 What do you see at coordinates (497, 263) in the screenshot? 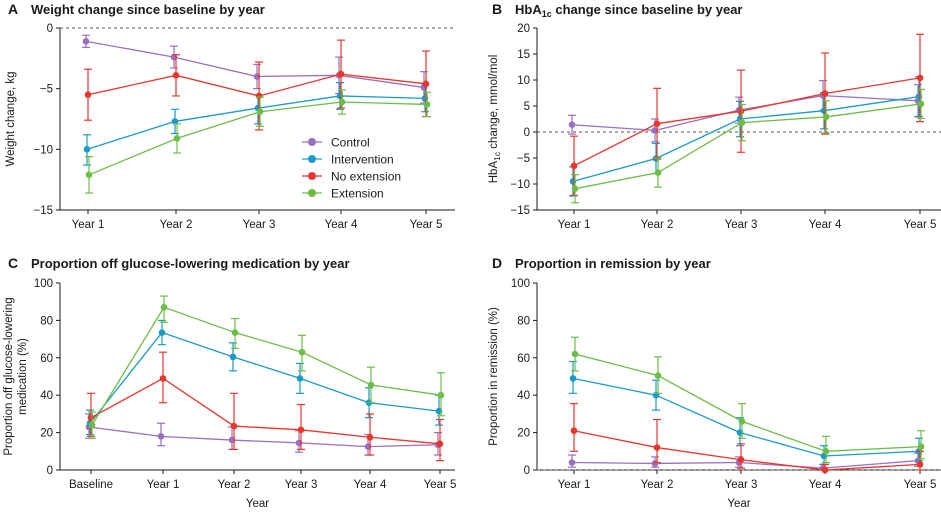
I see `panel-letter: D` at bounding box center [497, 263].